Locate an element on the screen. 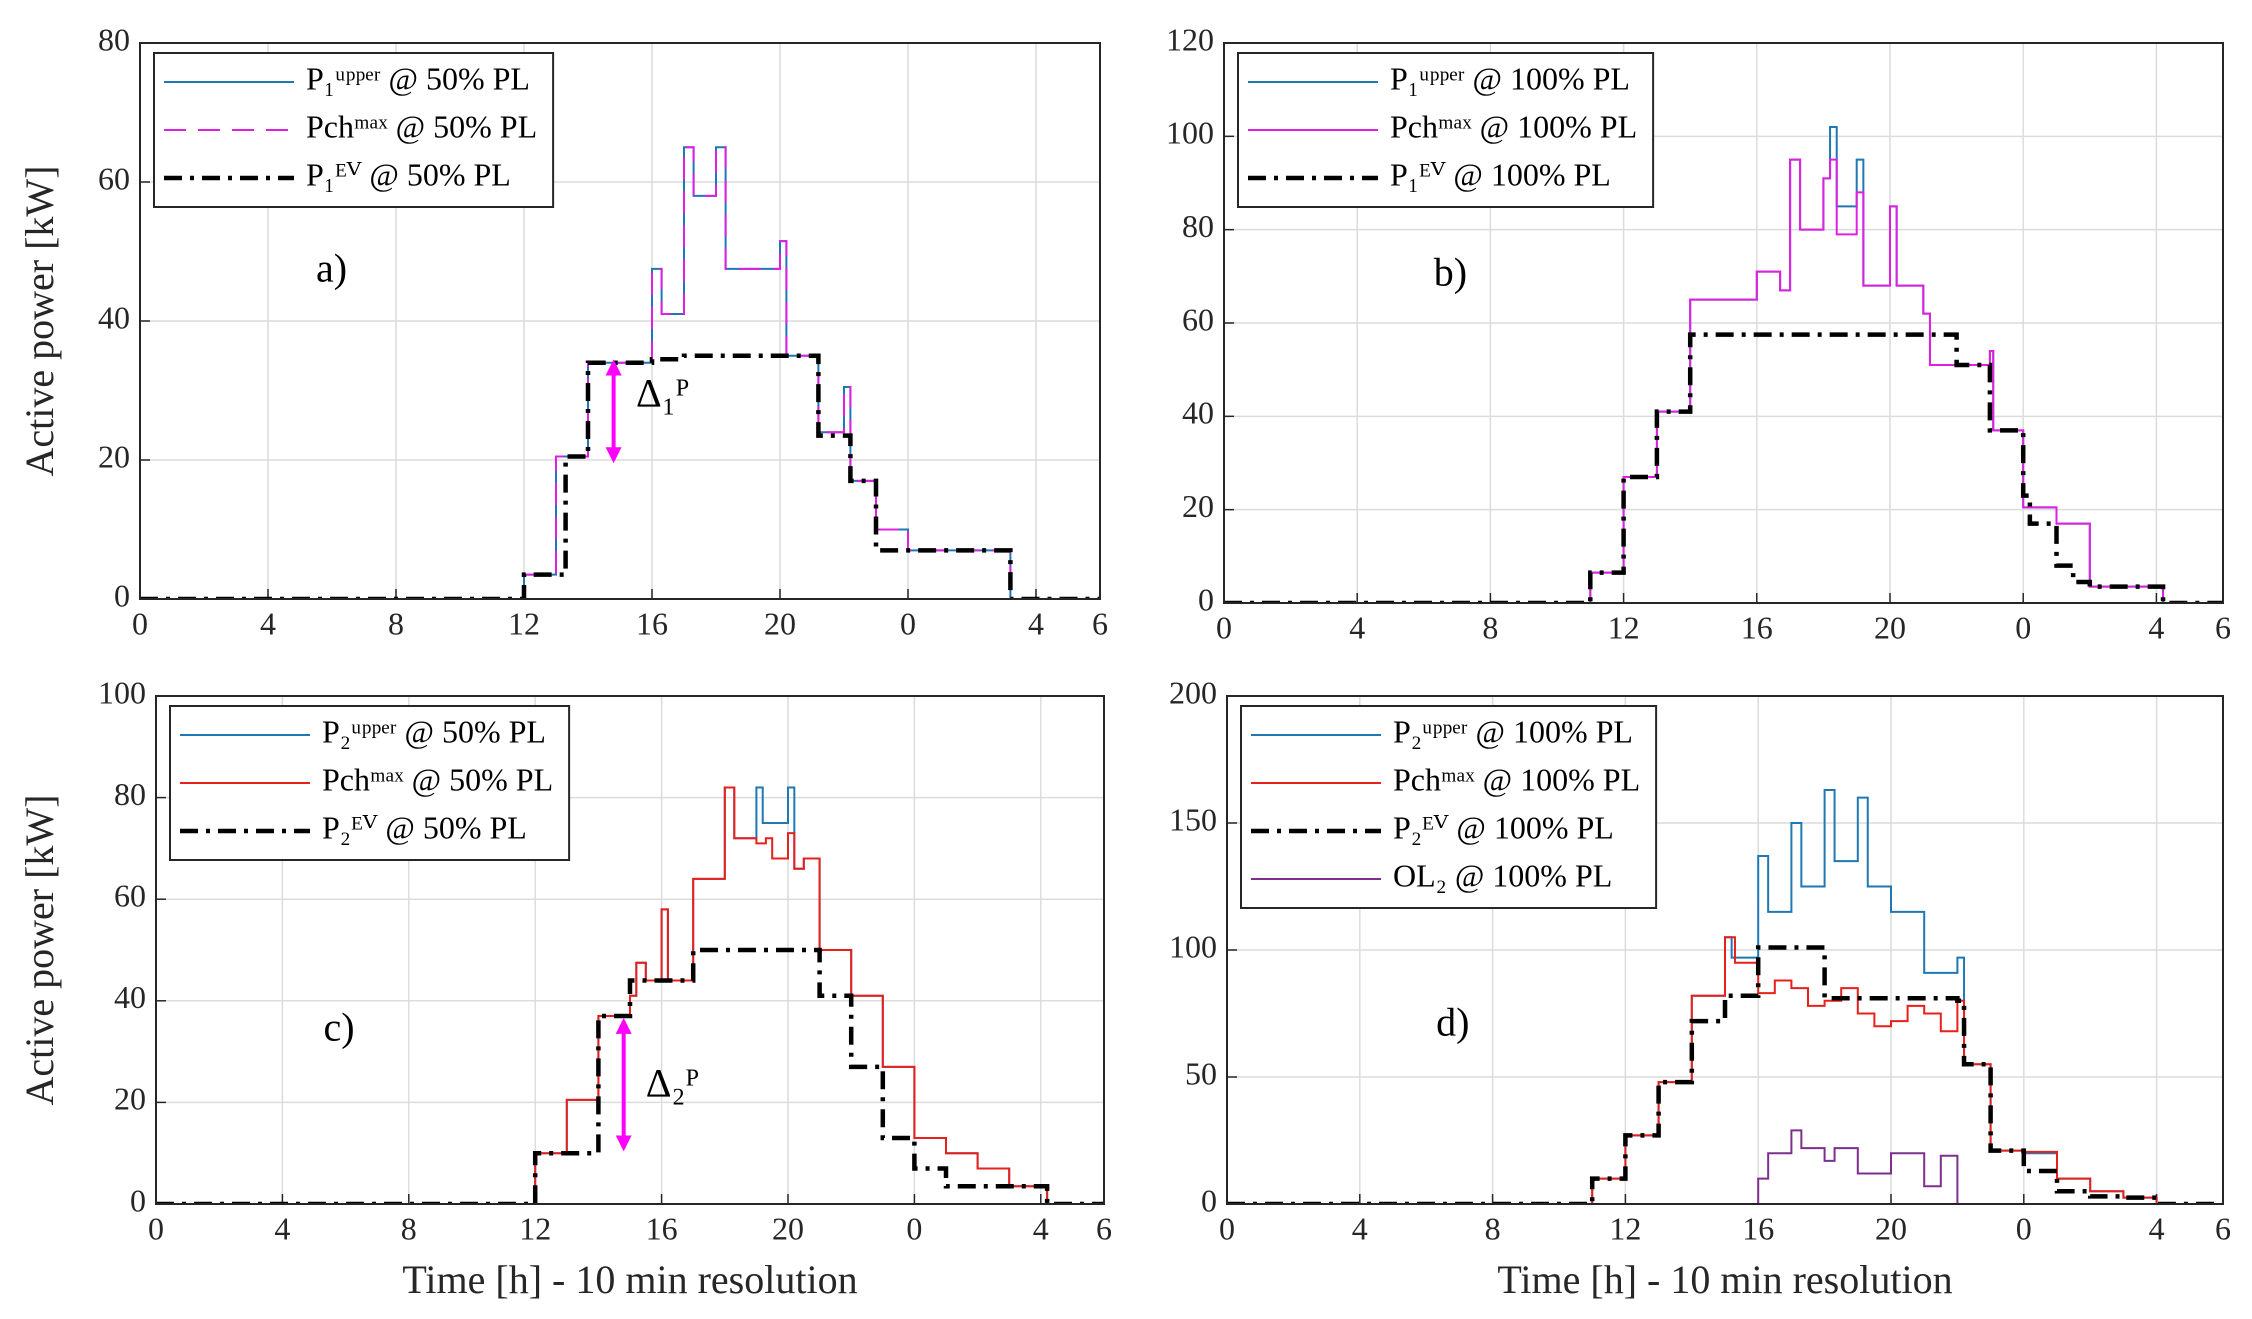 The image size is (2252, 1319). legend-label: P₁ᴱⱽ @ 100% PL is located at coordinates (1500, 174).